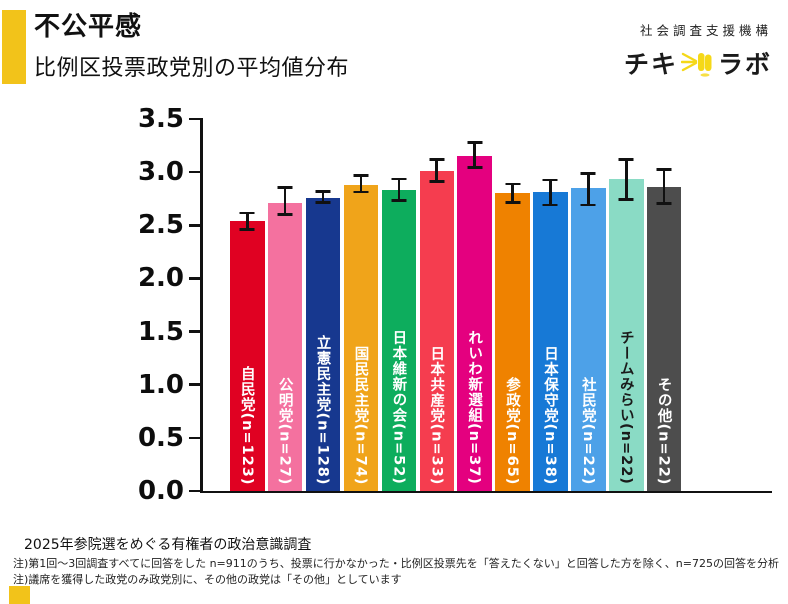 The width and height of the screenshot is (788, 604). I want to click on bar-label: 日本保守党(n=38), so click(549, 415).